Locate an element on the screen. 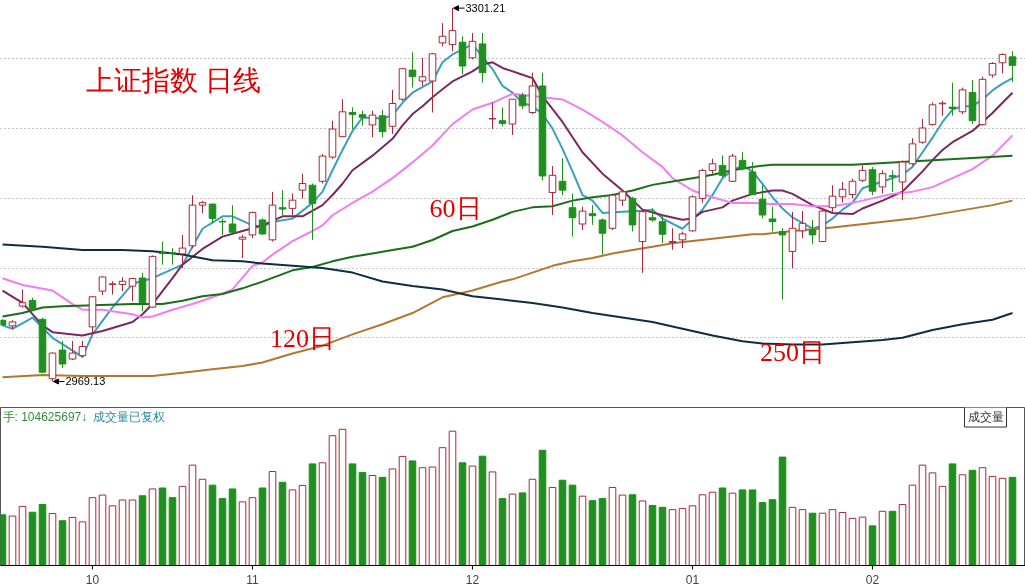 Image resolution: width=1025 pixels, height=586 pixels. x-tick-label: 10 is located at coordinates (92, 579).